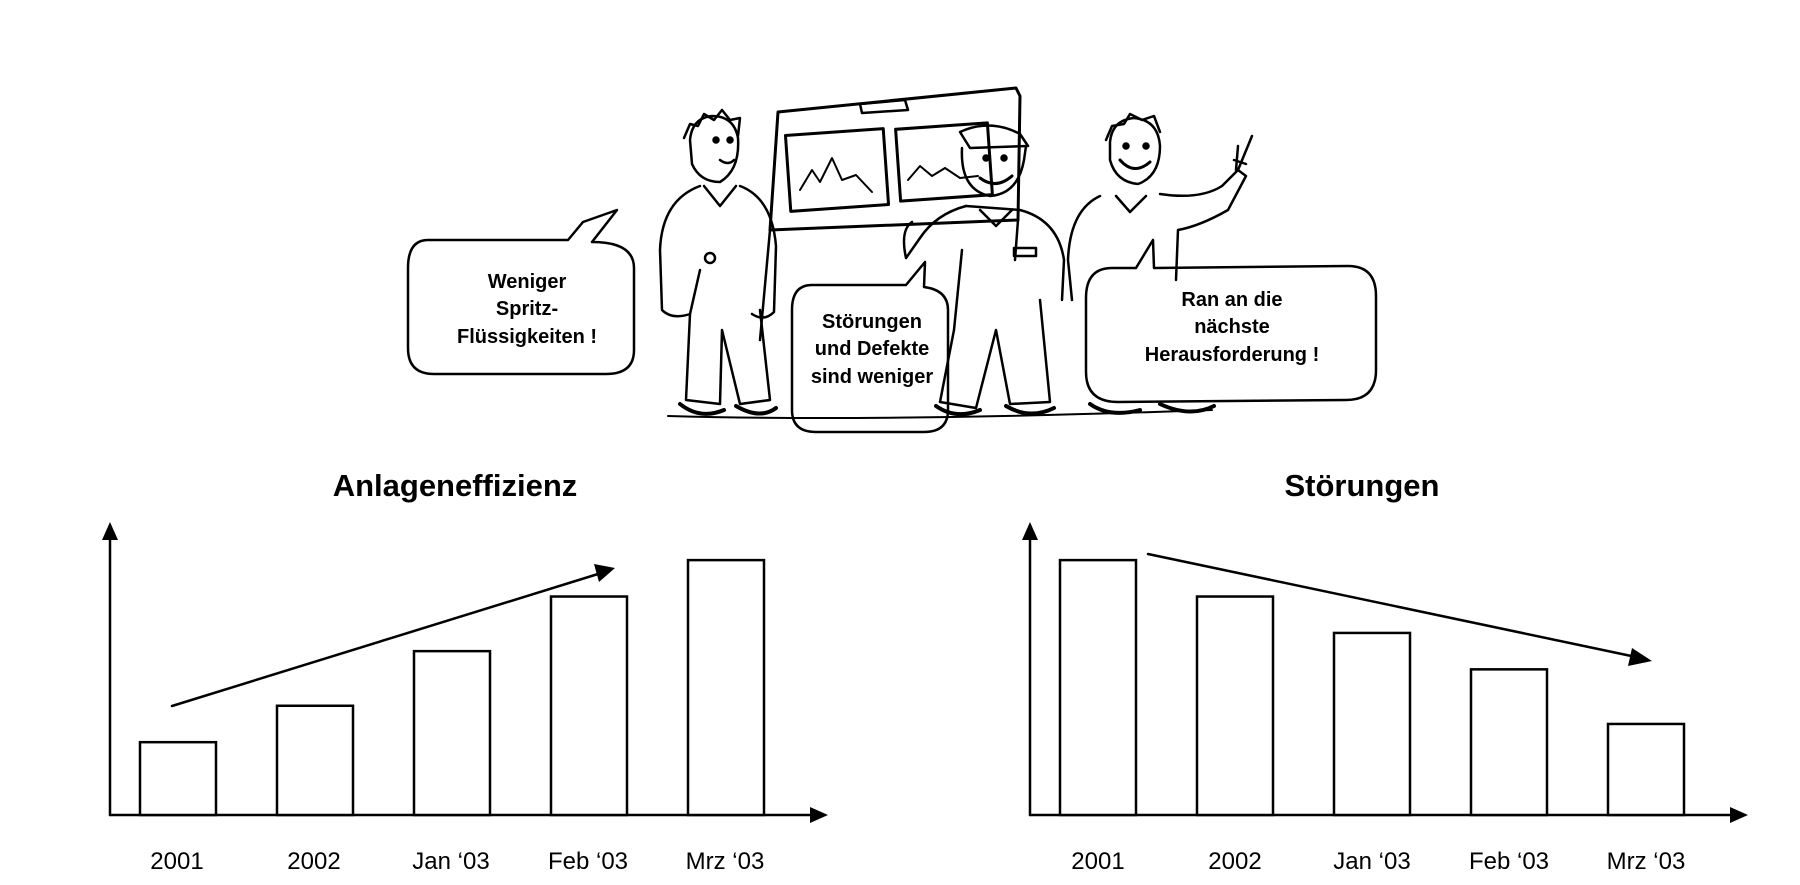 This screenshot has width=1800, height=885. I want to click on person-left, so click(718, 262).